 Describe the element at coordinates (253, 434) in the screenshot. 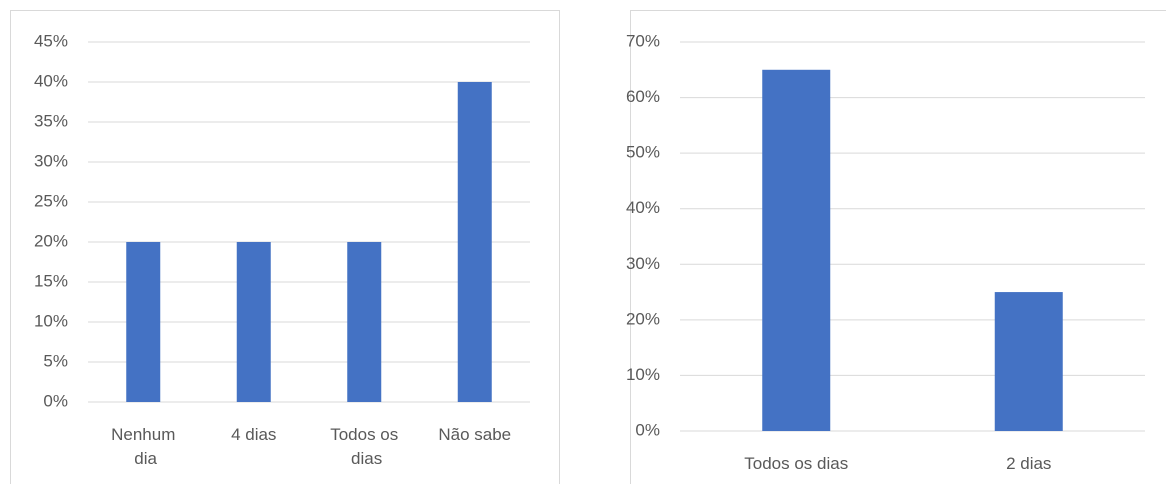

I see `x-tick-label: 4 dias` at that location.